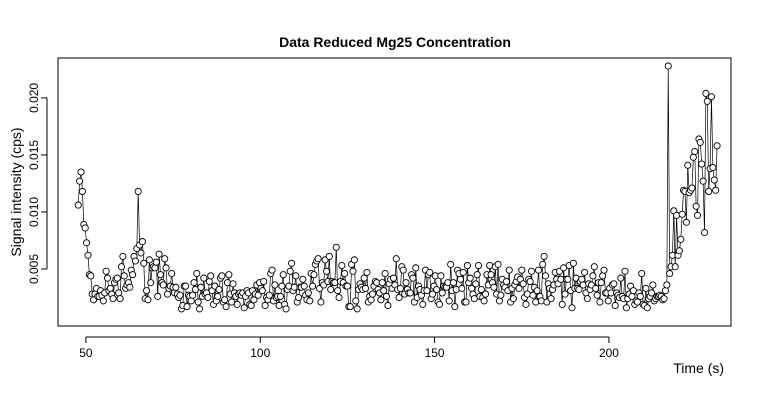  I want to click on x-tick-label: 100, so click(260, 353).